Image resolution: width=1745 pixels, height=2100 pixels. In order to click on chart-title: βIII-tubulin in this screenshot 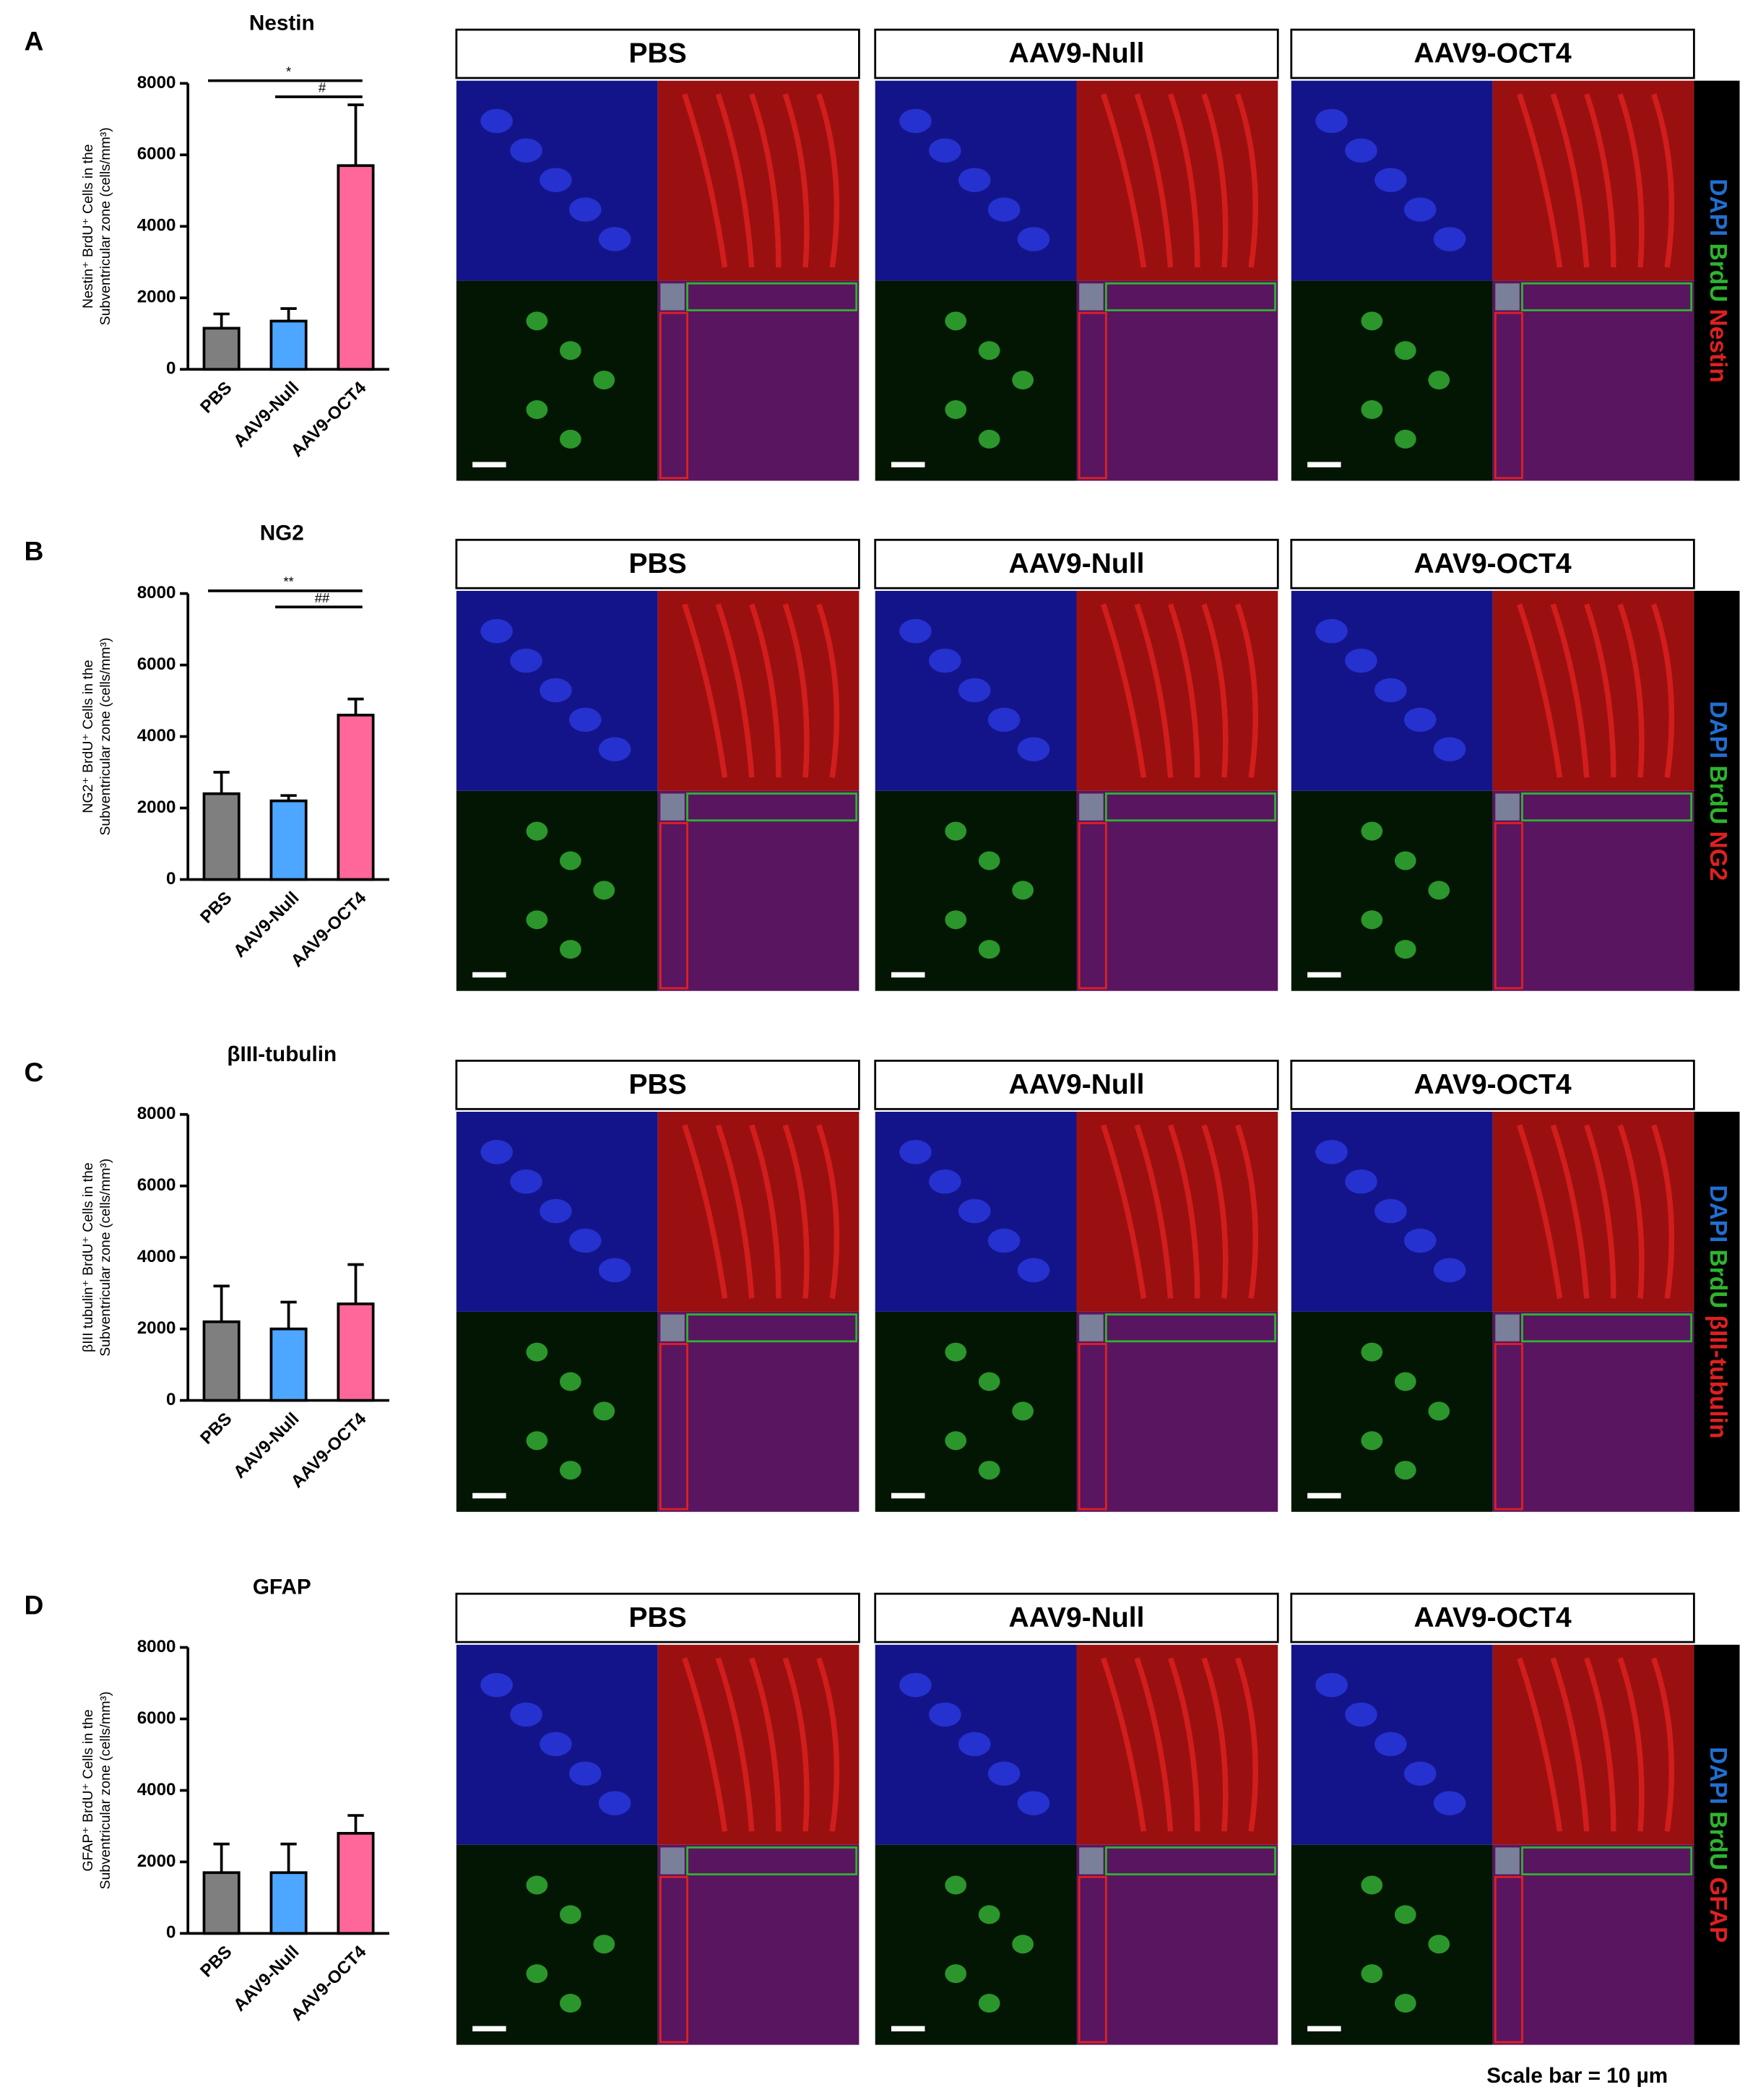, I will do `click(282, 1054)`.